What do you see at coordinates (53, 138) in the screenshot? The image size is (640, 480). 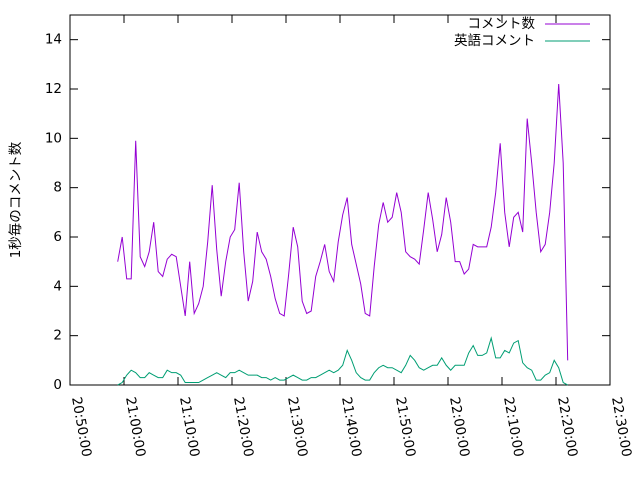 I see `y-tick-label: 10` at bounding box center [53, 138].